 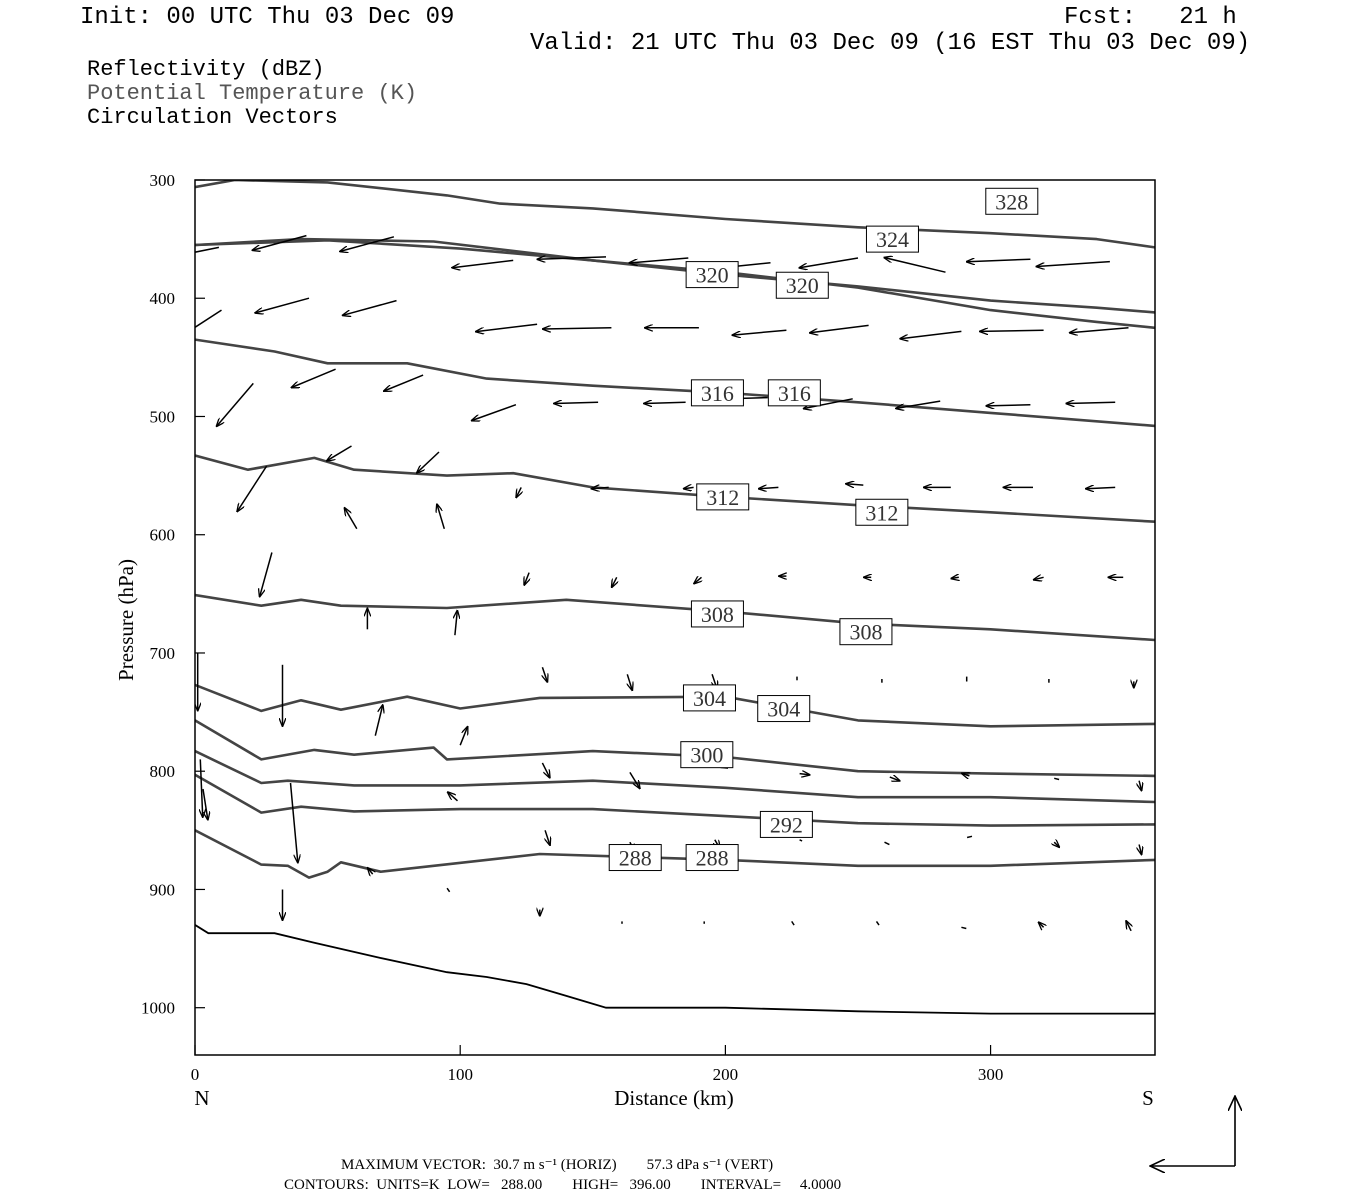 I want to click on y-tick-label: 300, so click(x=163, y=180).